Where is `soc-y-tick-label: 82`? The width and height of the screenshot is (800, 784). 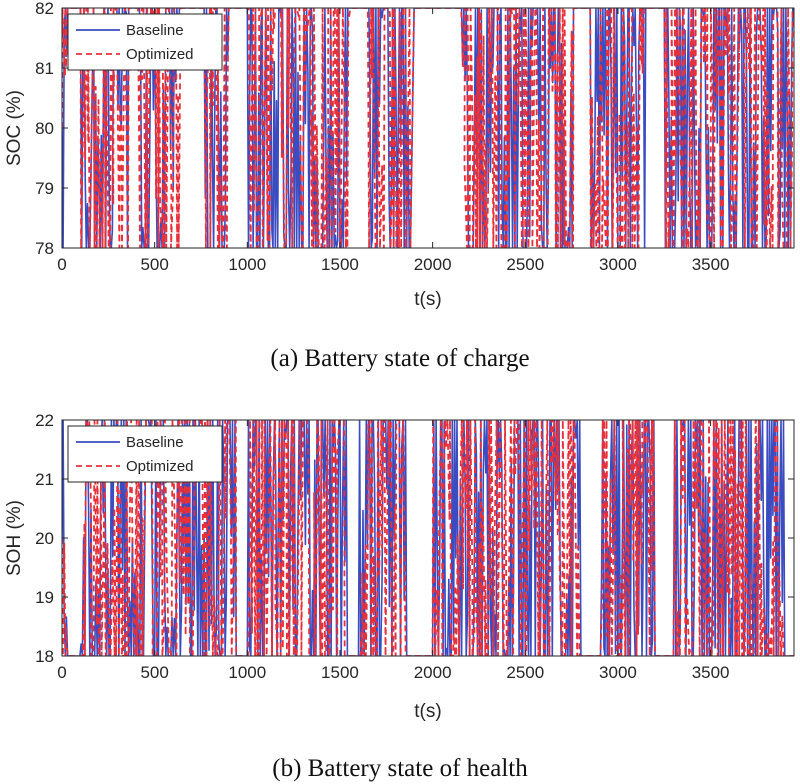
soc-y-tick-label: 82 is located at coordinates (44, 9).